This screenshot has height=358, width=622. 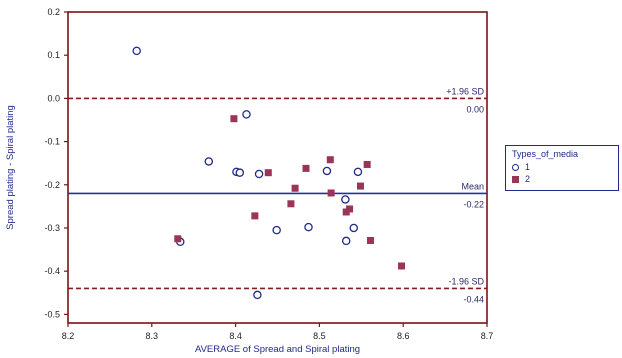 What do you see at coordinates (52, 185) in the screenshot?
I see `y-tick-label: -0.2` at bounding box center [52, 185].